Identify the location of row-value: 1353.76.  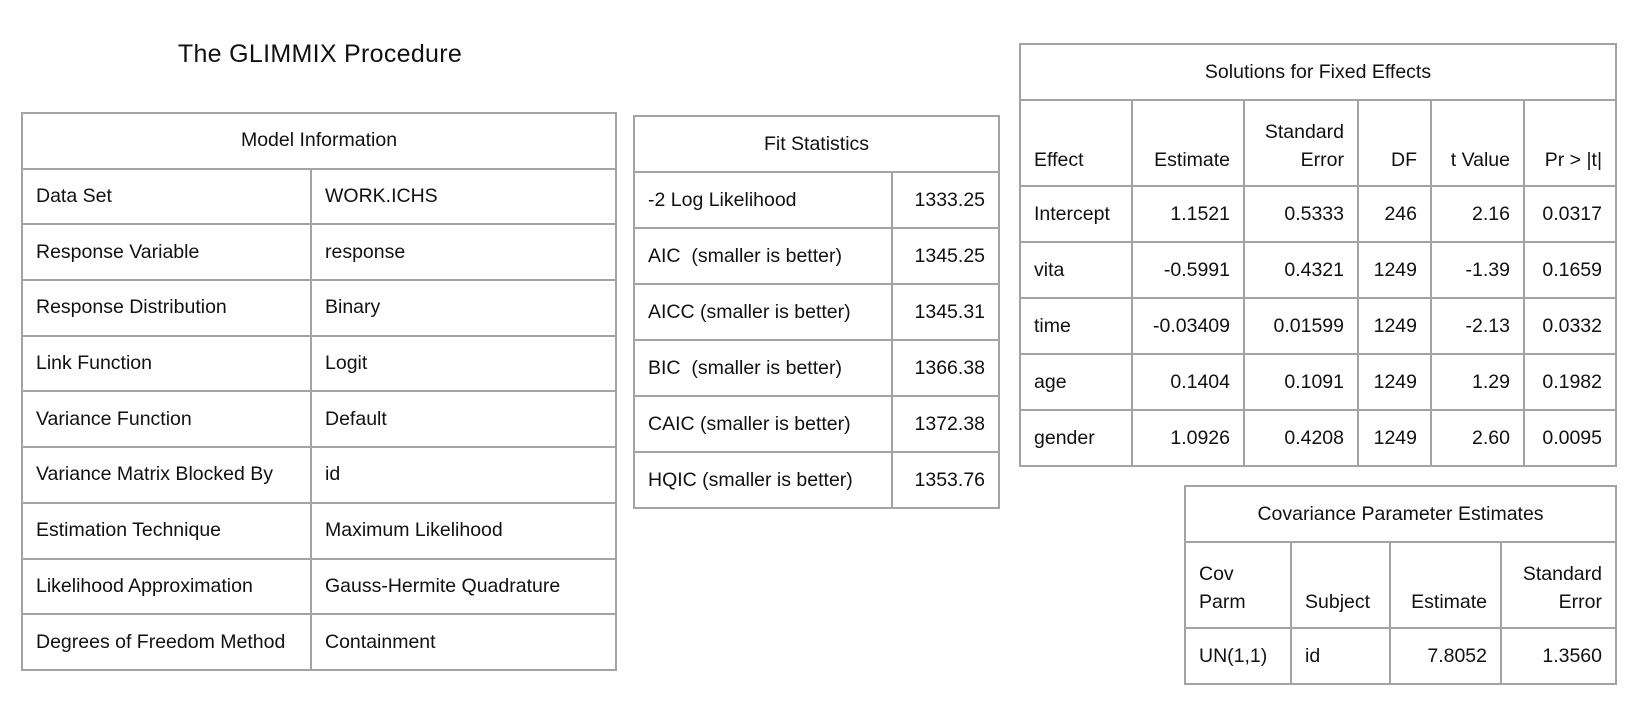
(945, 480).